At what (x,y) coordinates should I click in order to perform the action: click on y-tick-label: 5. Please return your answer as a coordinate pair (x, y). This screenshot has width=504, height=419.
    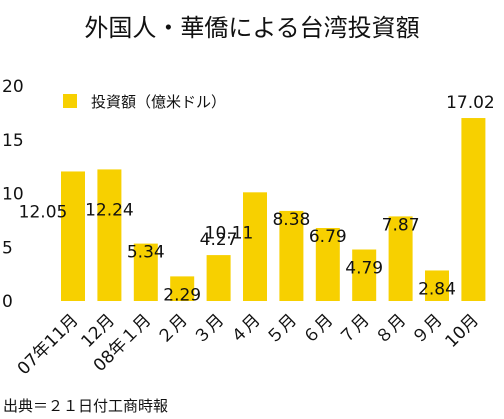
    Looking at the image, I should click on (7, 248).